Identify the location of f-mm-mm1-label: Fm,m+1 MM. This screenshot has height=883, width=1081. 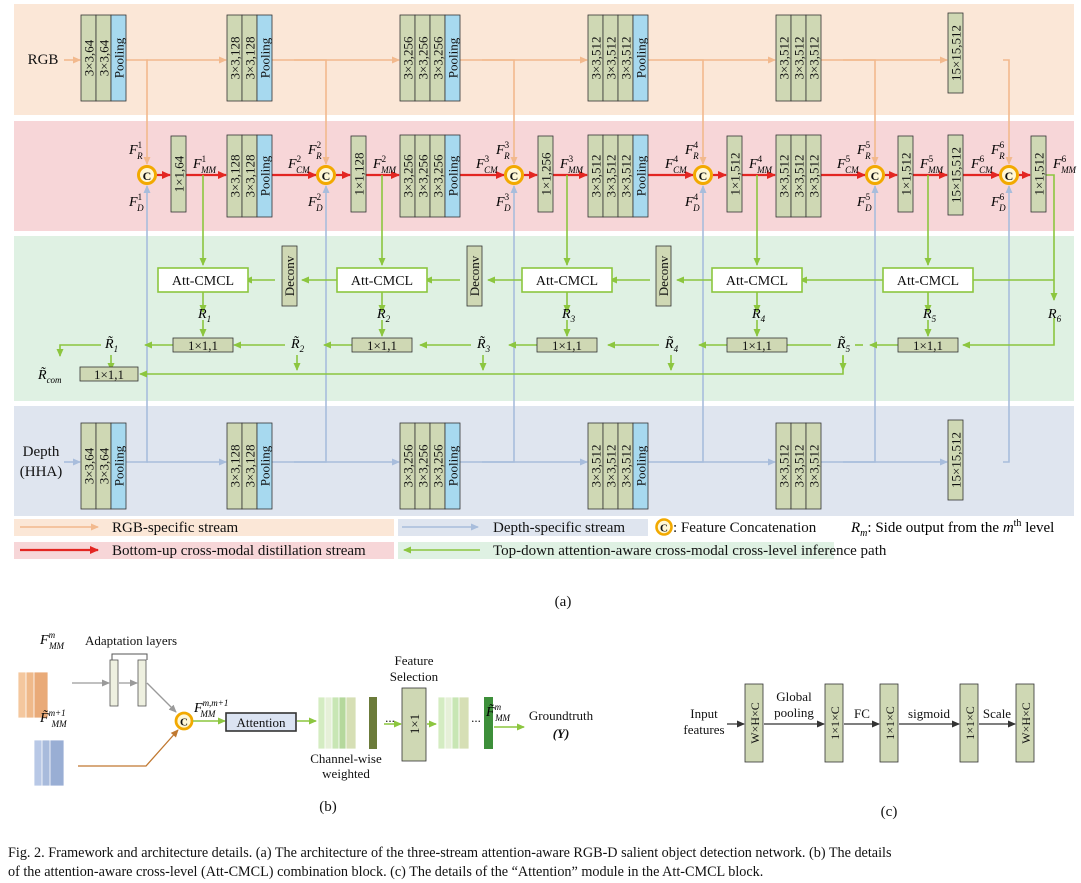
(210, 708).